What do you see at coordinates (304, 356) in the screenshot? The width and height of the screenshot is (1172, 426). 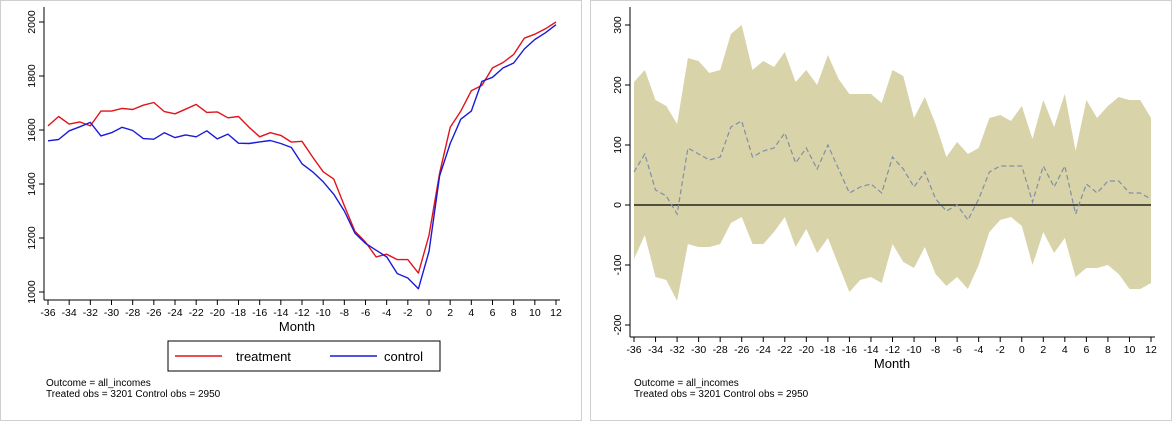 I see `legend: treatment control` at bounding box center [304, 356].